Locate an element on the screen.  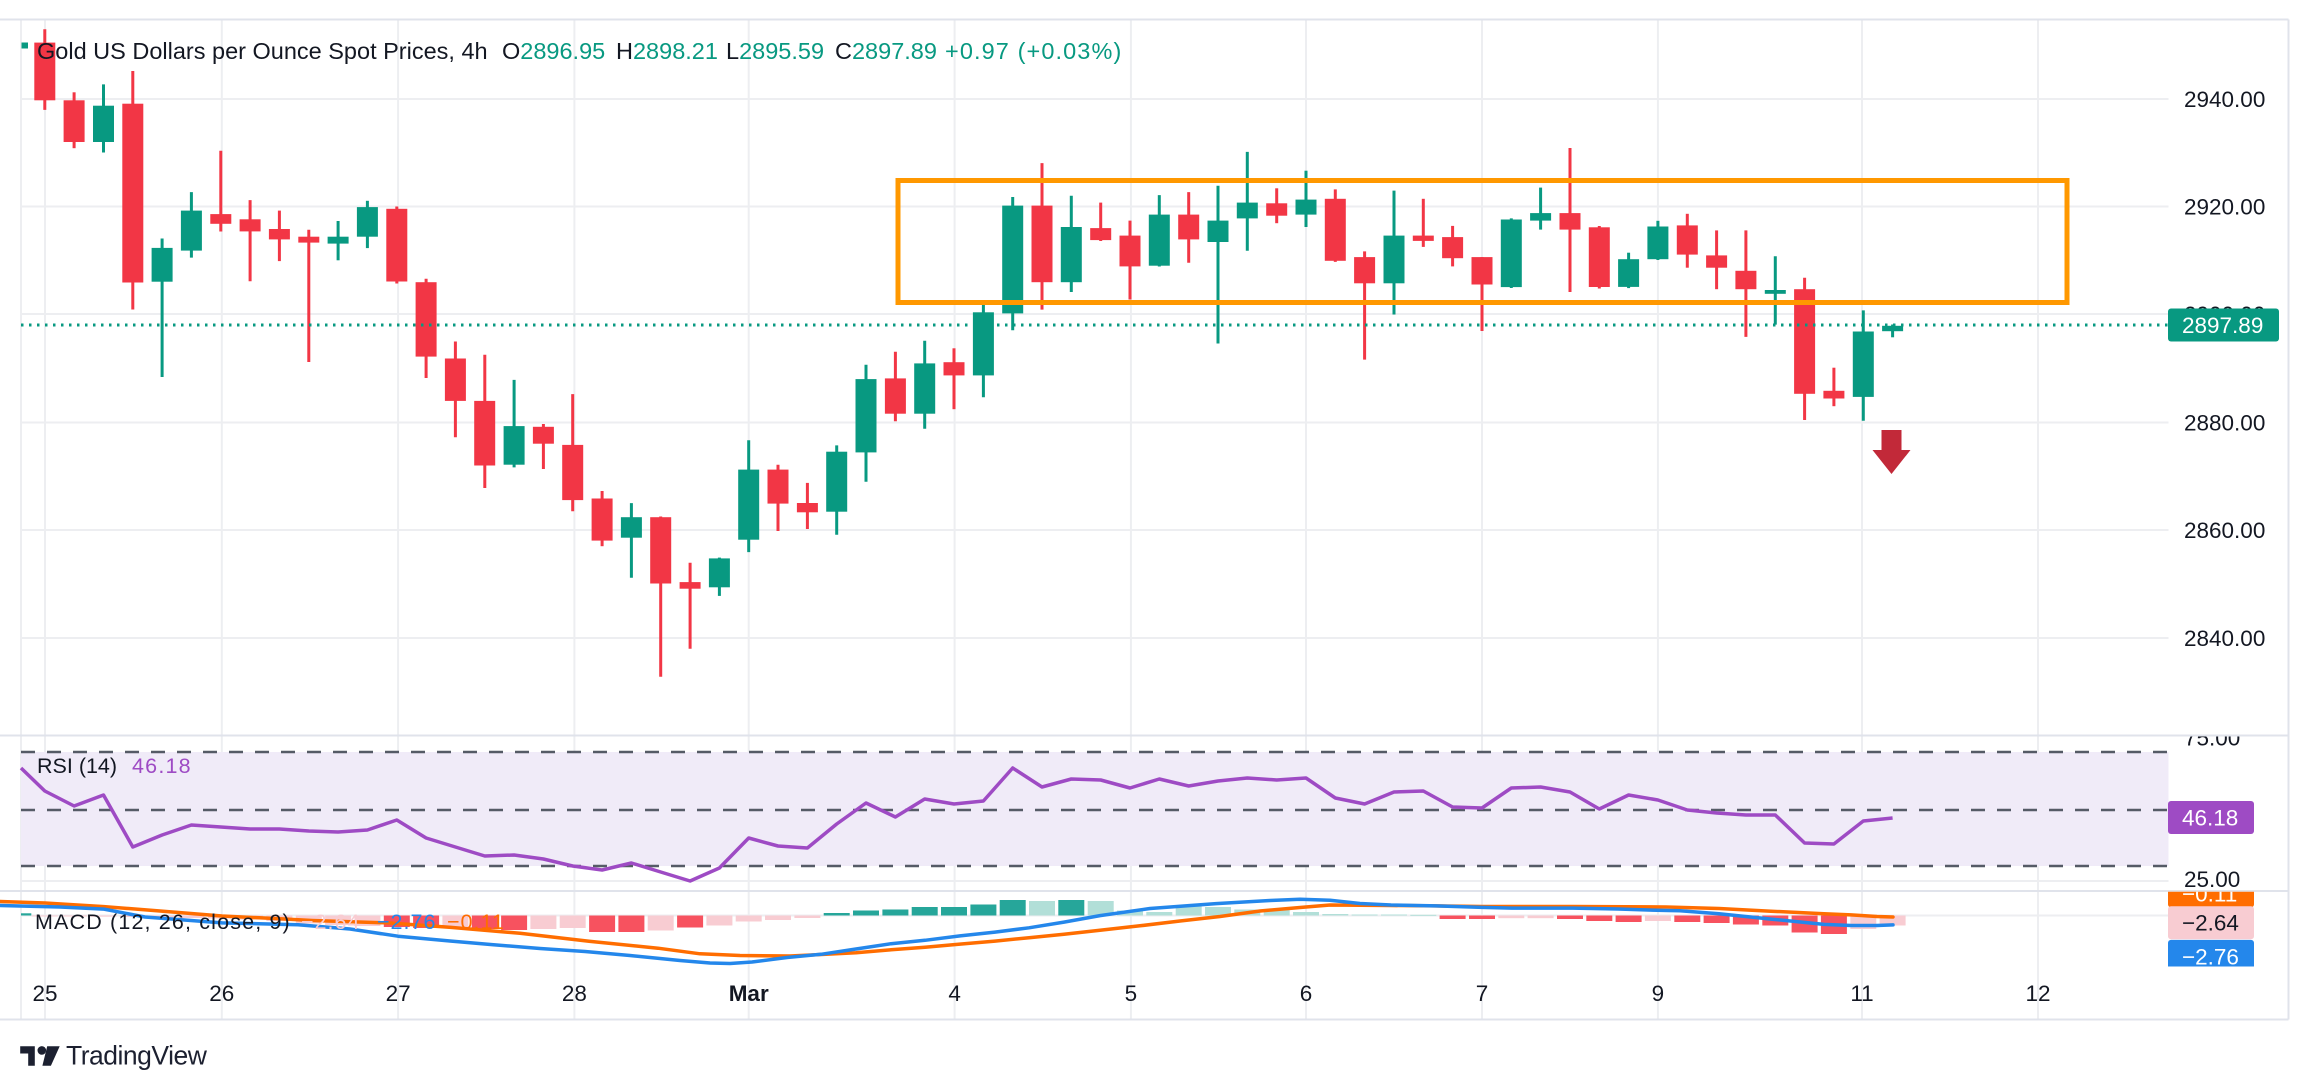
svg-text: 2897.89 is located at coordinates (2222, 325).